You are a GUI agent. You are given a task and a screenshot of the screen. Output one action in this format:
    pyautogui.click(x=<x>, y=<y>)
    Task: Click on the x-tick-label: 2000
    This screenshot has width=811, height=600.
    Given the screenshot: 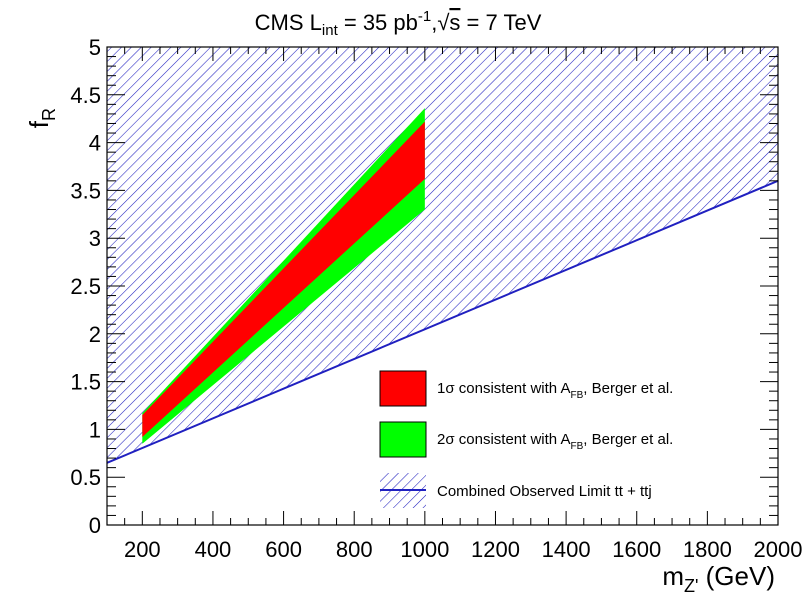 What is the action you would take?
    pyautogui.click(x=778, y=549)
    